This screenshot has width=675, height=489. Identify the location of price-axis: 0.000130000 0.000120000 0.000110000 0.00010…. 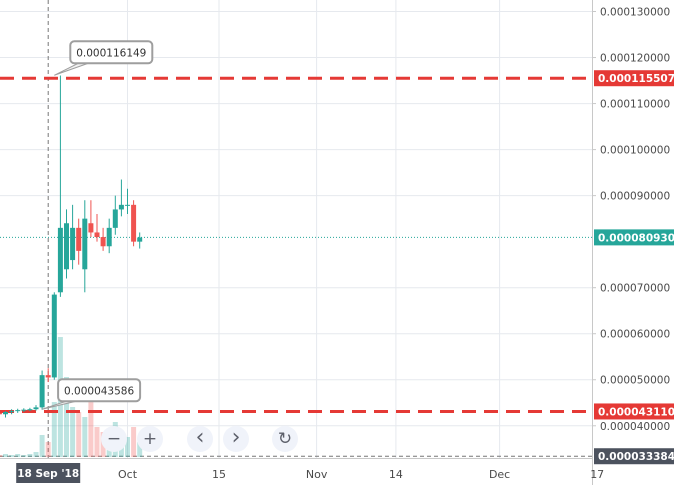
(633, 242).